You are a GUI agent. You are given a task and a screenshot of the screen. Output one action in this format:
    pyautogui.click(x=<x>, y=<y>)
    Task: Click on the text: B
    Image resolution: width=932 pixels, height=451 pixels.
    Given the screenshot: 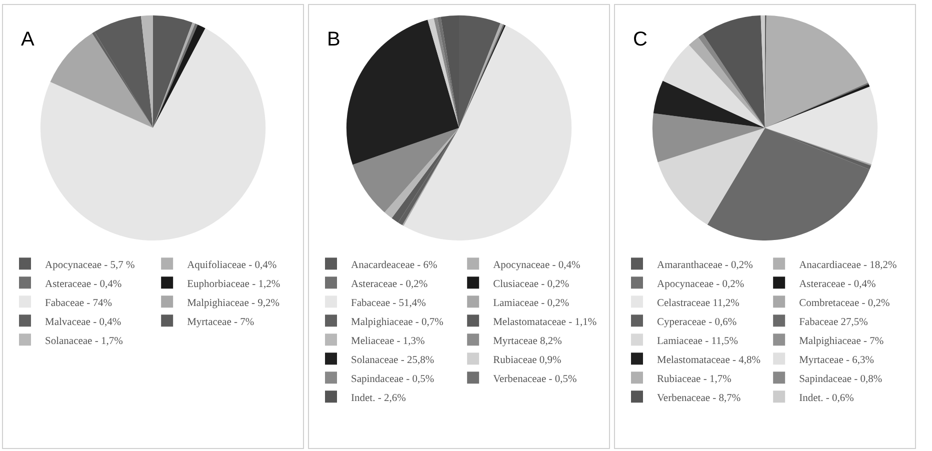 What is the action you would take?
    pyautogui.click(x=333, y=39)
    